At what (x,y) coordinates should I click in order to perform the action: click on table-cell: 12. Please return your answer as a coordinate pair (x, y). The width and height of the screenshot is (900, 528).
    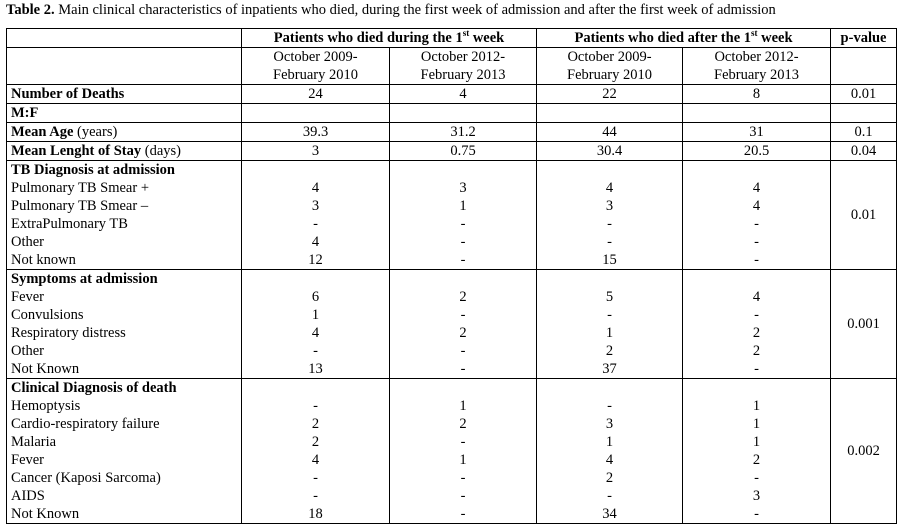
    Looking at the image, I should click on (315, 260).